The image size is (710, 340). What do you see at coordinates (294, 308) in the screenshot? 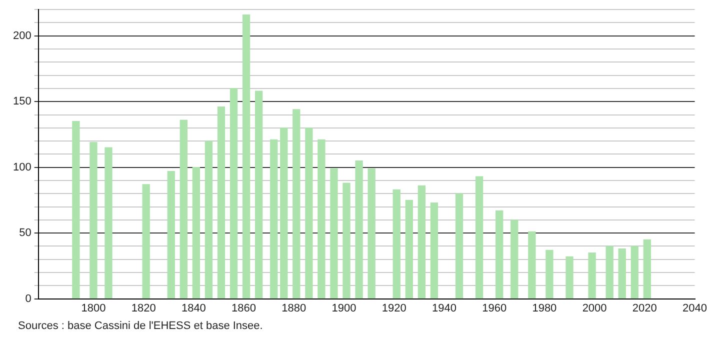
I see `x-tick-label: 1880` at bounding box center [294, 308].